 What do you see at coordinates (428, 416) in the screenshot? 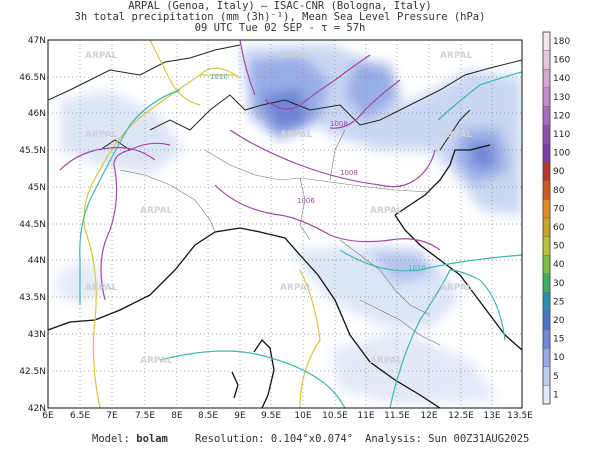
I see `svg-text: 12E` at bounding box center [428, 416].